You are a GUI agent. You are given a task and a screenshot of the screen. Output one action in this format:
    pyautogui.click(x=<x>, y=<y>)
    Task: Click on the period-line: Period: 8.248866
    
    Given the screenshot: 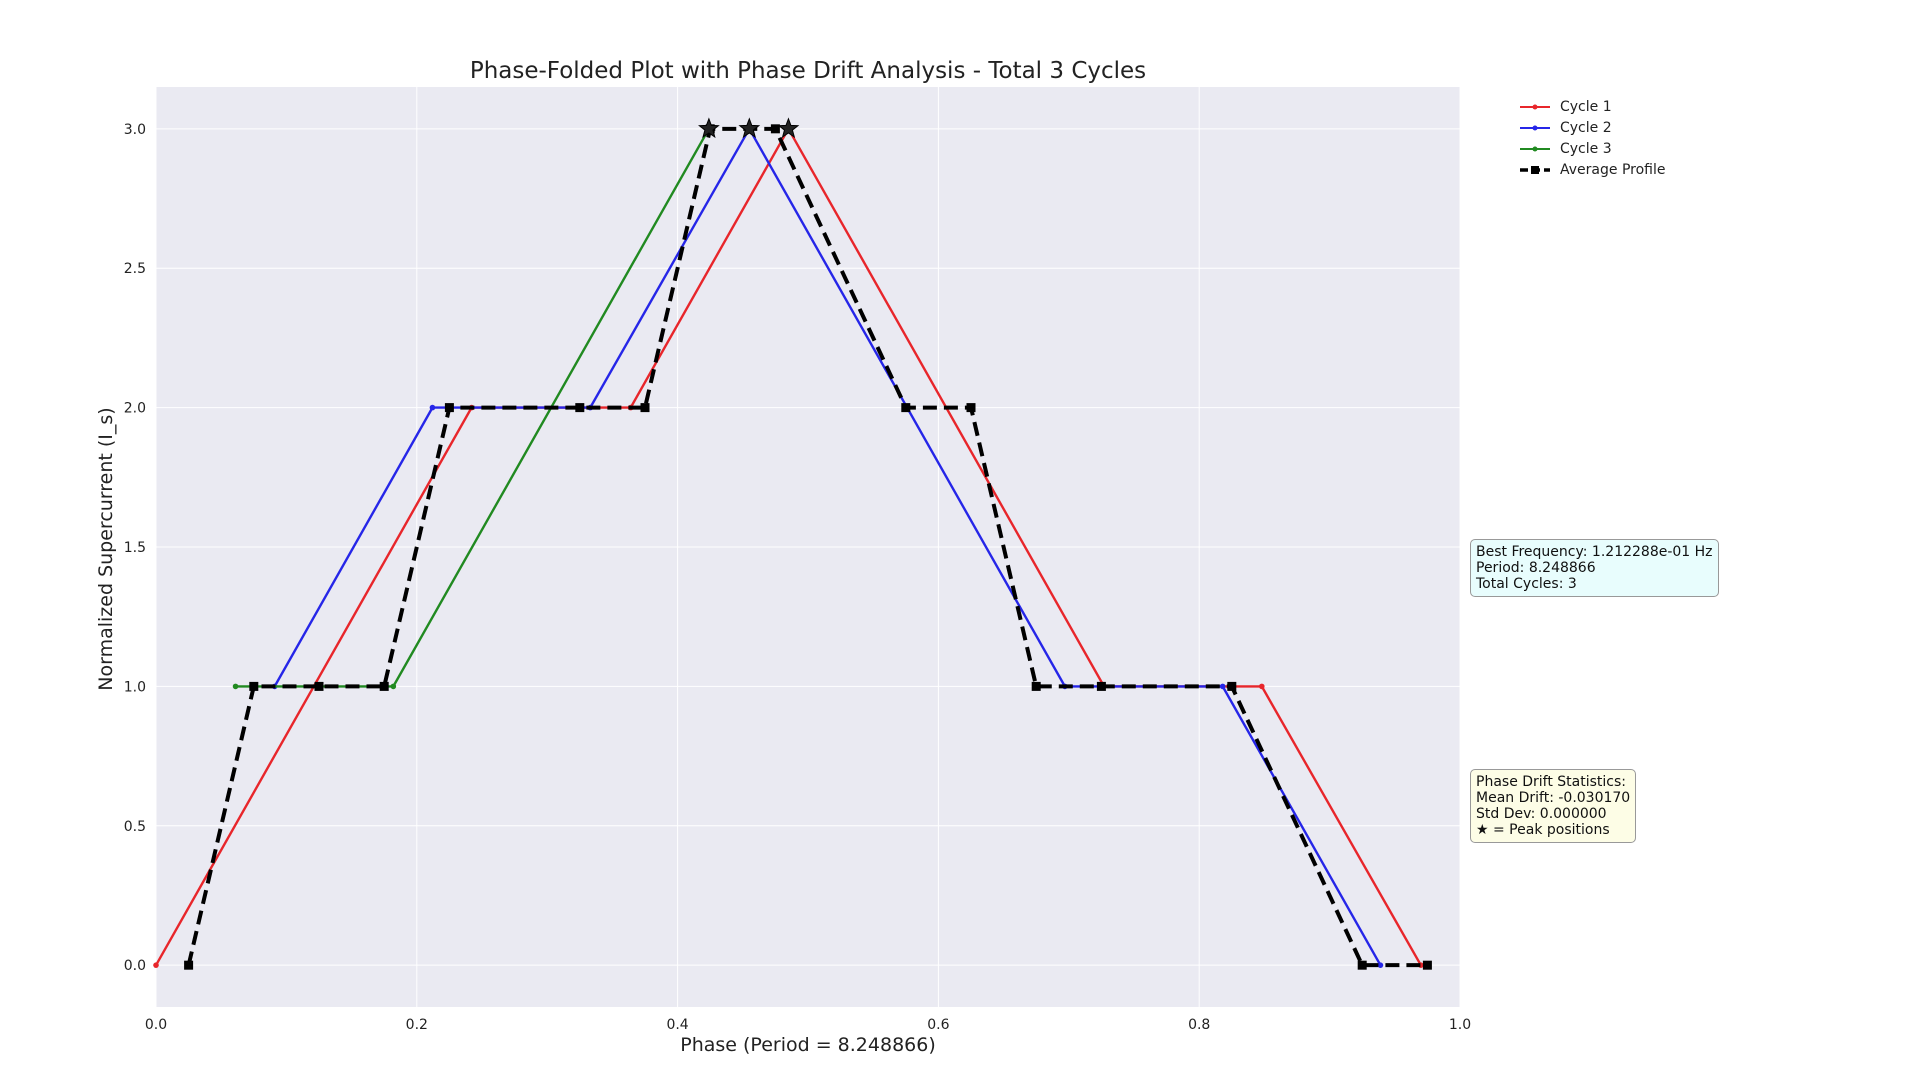 What is the action you would take?
    pyautogui.click(x=1536, y=568)
    